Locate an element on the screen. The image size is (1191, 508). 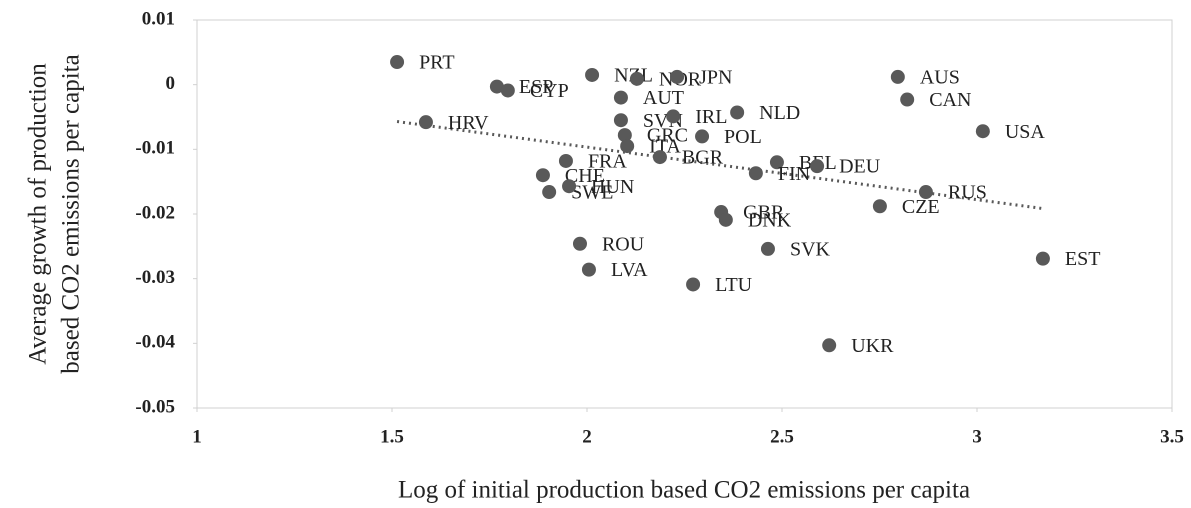
trendline is located at coordinates (721, 165).